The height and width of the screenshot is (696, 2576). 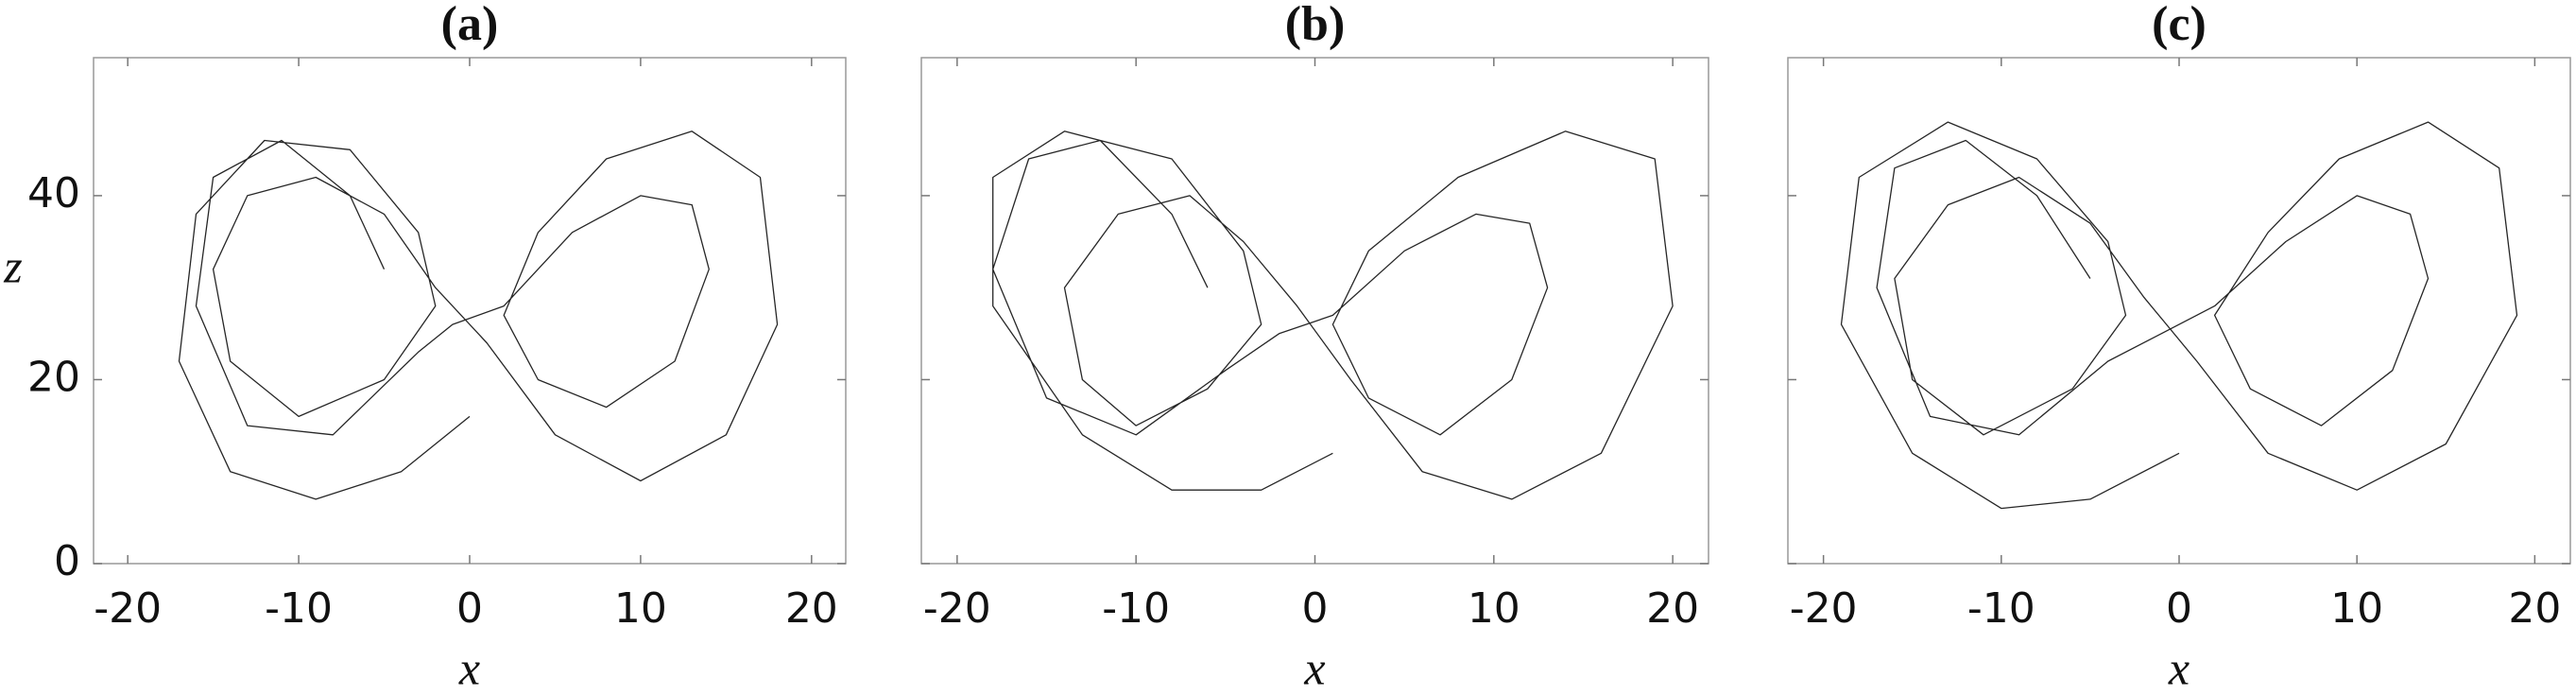 I want to click on y-tick-label: 20, so click(x=53, y=377).